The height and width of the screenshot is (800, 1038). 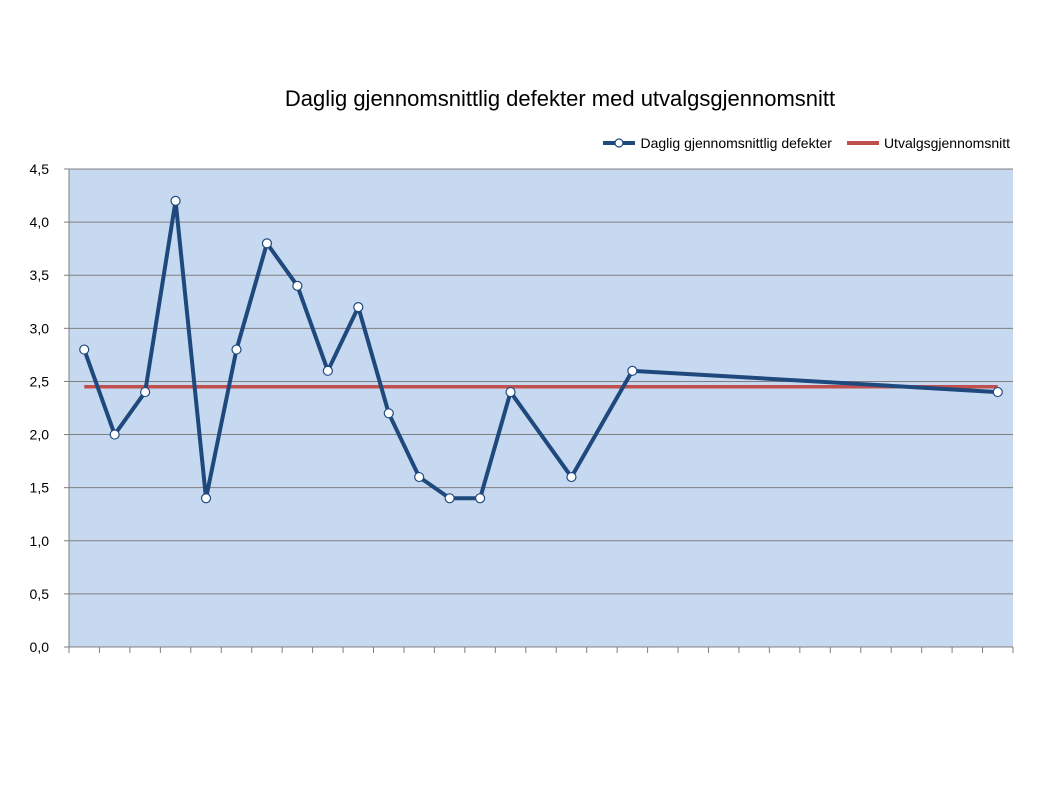 What do you see at coordinates (40, 275) in the screenshot?
I see `y-tick-label: 3,5` at bounding box center [40, 275].